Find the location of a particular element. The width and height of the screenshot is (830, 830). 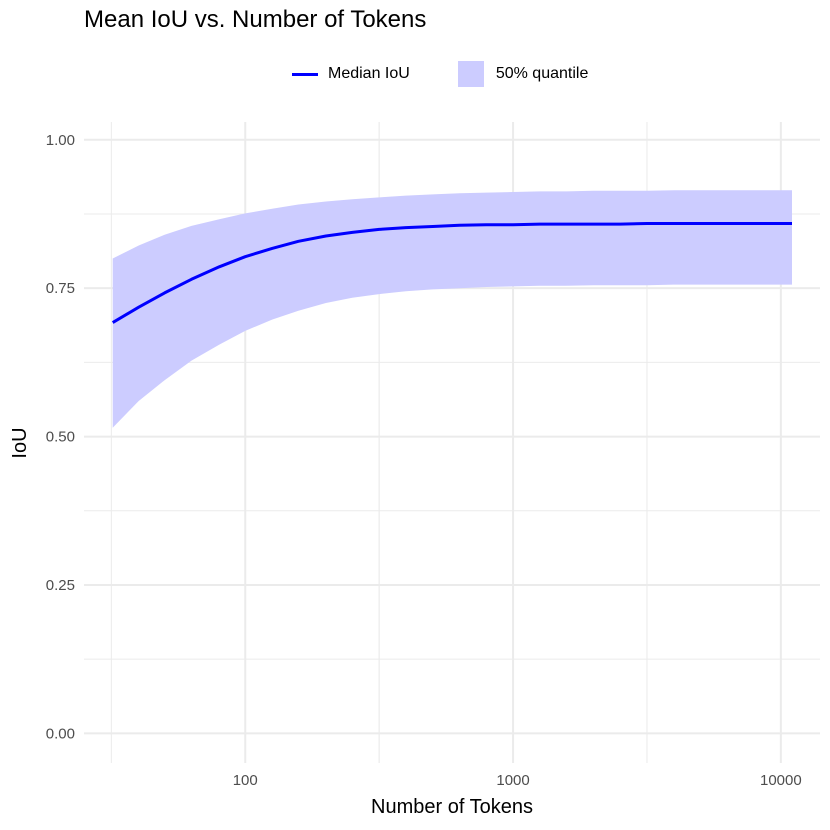

y-axis-ticks: 0.00 0.25 0.50 0.75 1.00 is located at coordinates (60, 437).